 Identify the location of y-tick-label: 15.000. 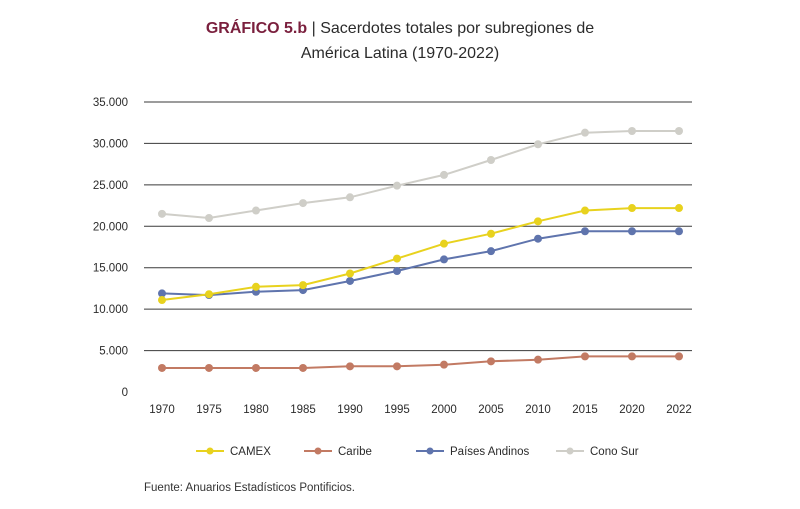
(110, 269).